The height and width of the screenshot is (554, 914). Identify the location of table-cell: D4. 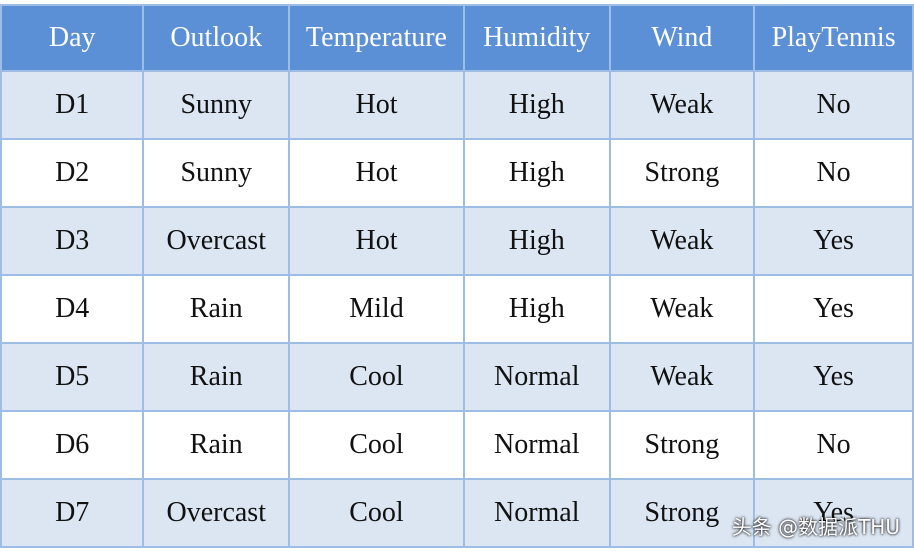
(72, 309).